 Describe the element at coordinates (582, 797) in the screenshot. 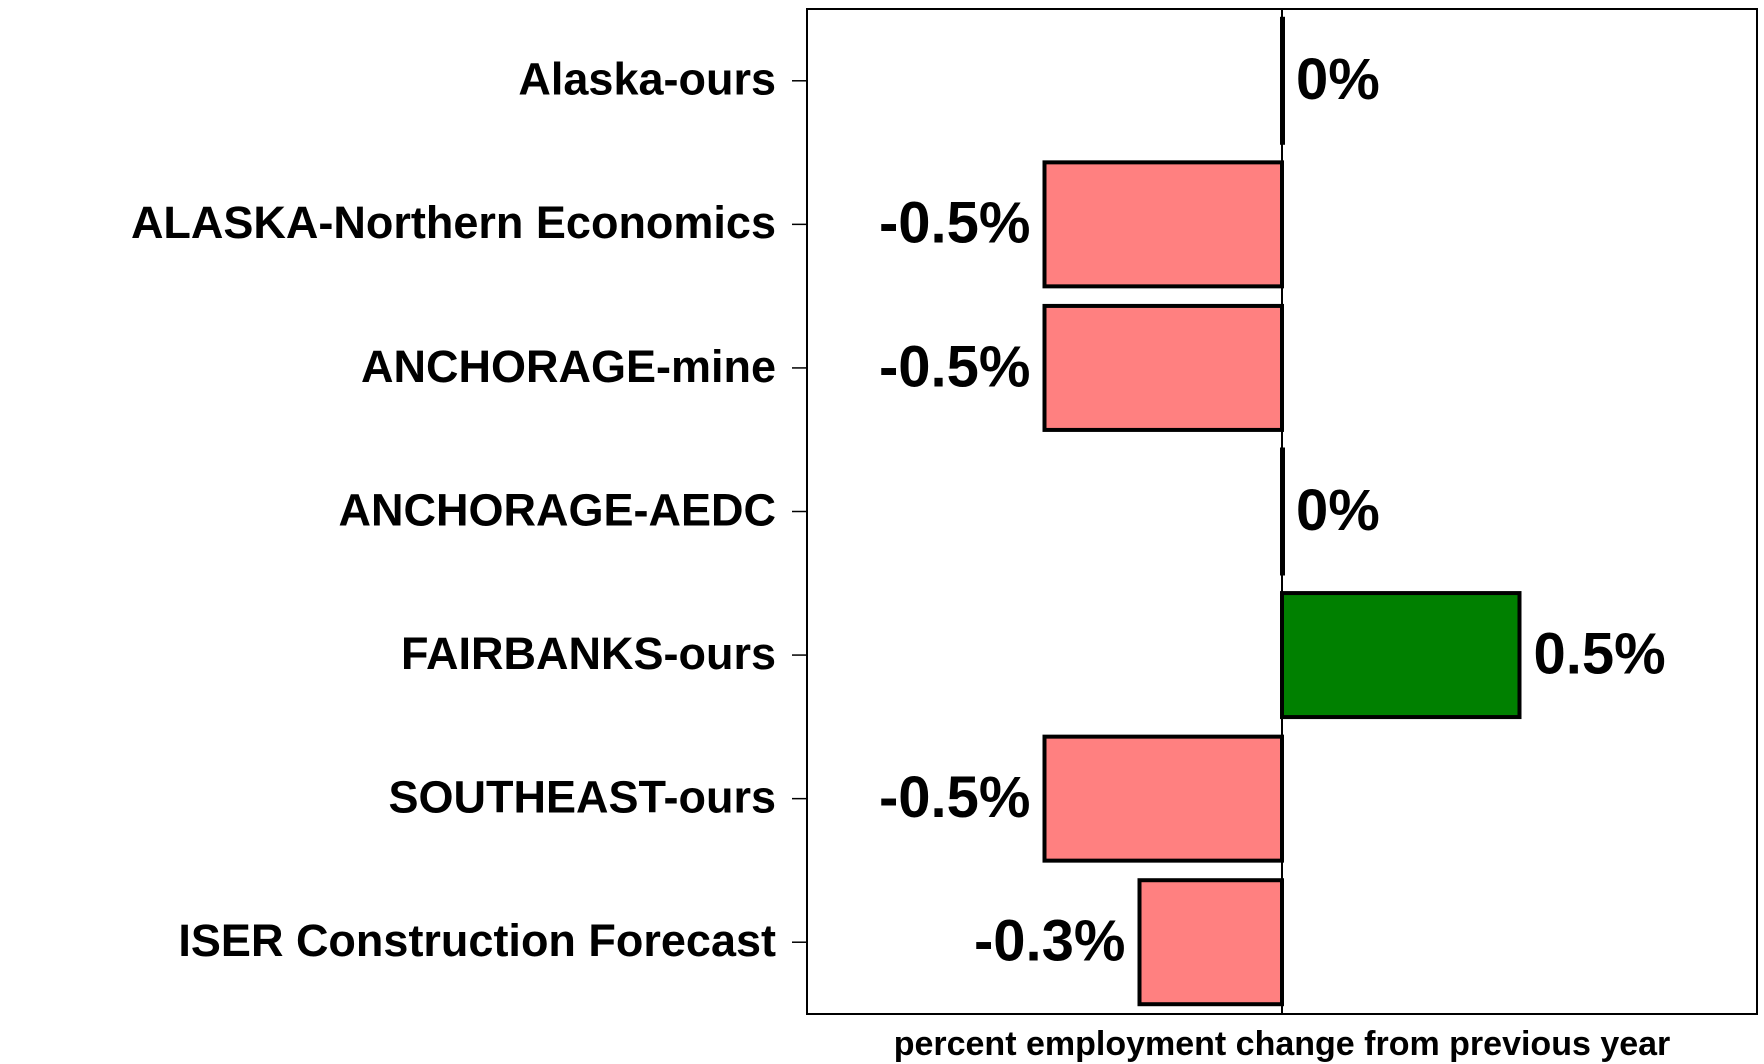

I see `y-tick-label: SOUTHEAST-ours` at that location.